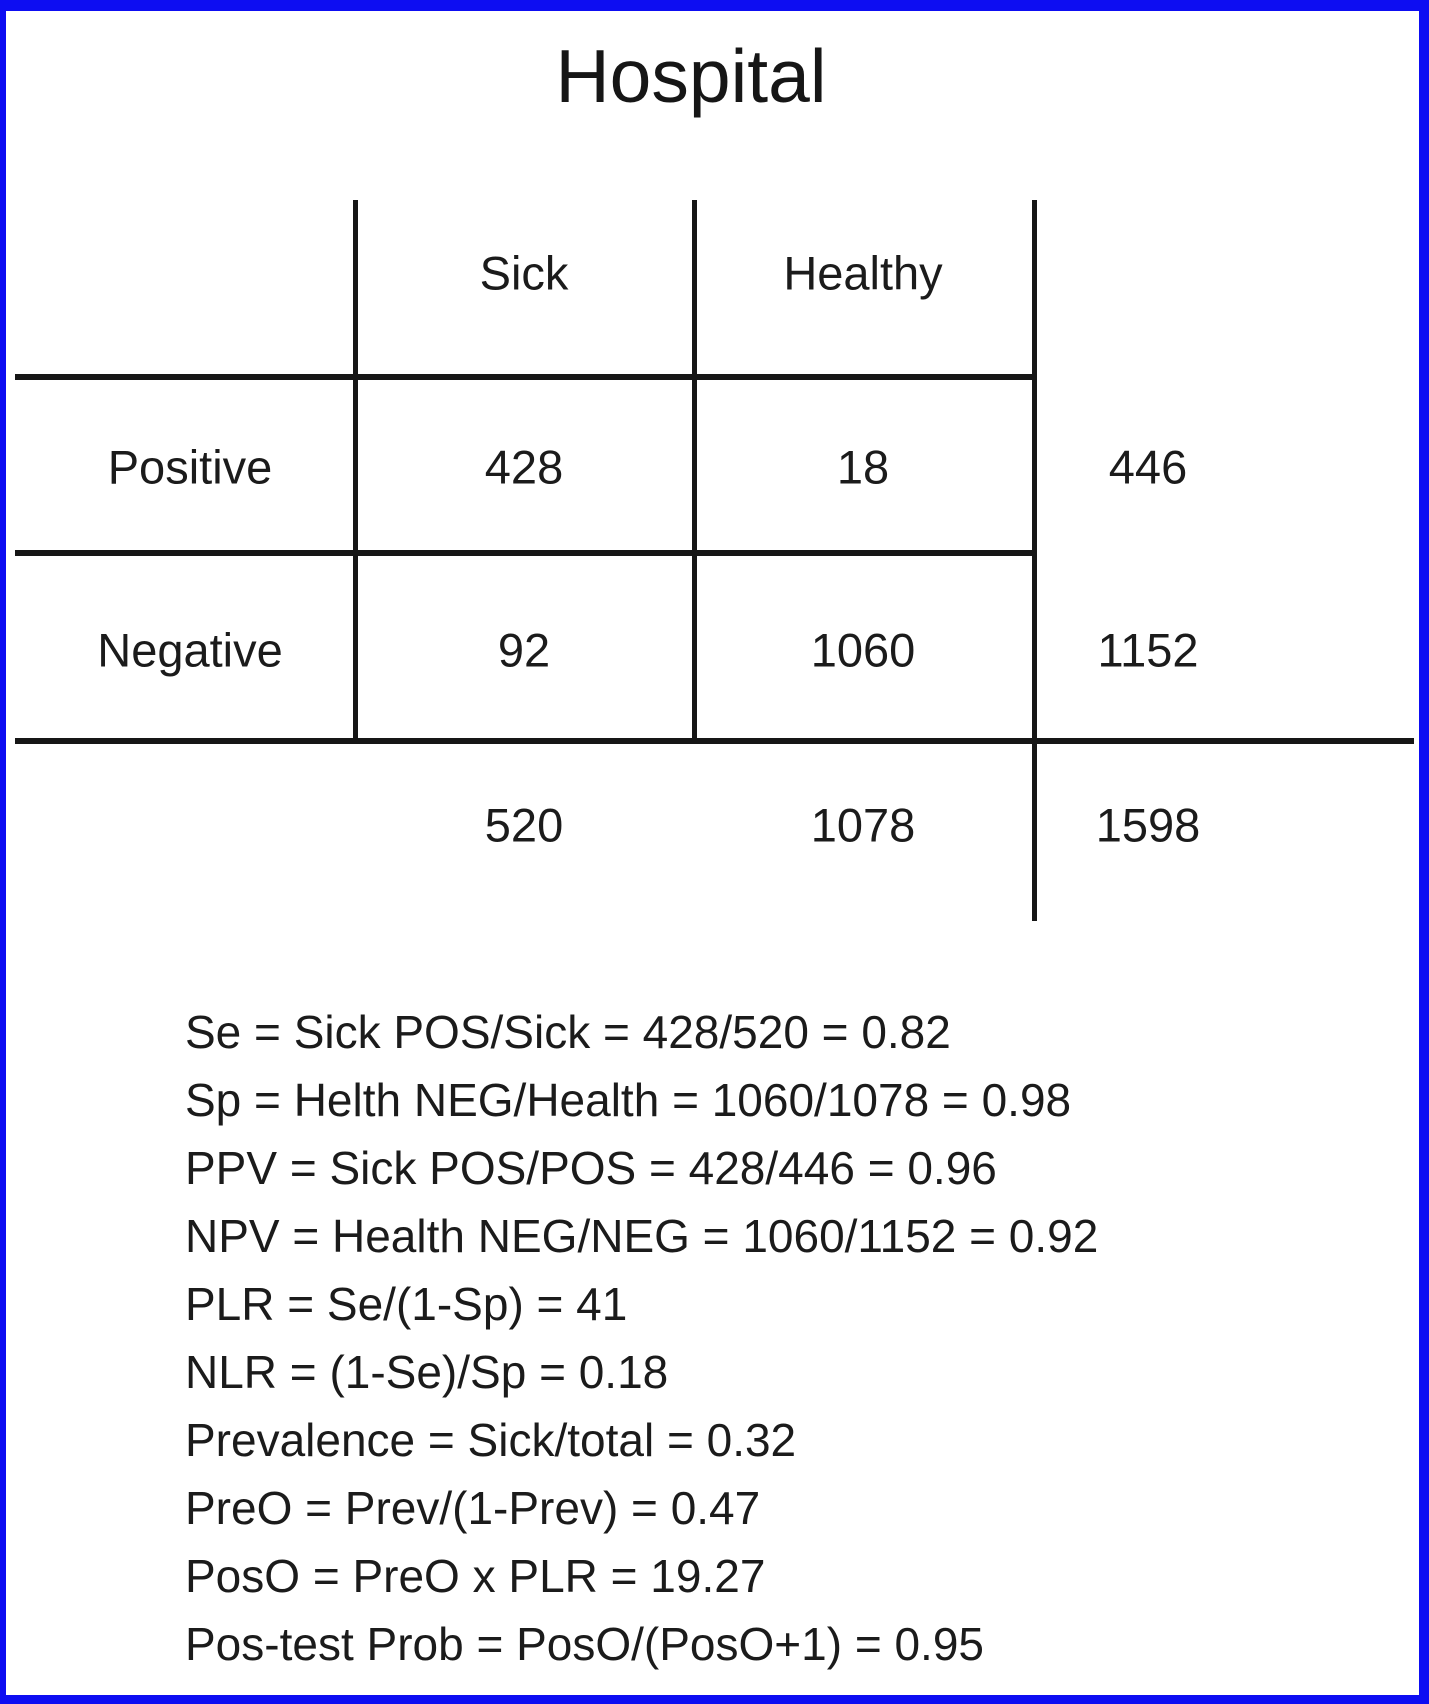 Image resolution: width=1429 pixels, height=1704 pixels. Describe the element at coordinates (585, 1644) in the screenshot. I see `formula-posttest-probability: Pos-test Prob = PosO/(PosO+1) = 0.95` at that location.